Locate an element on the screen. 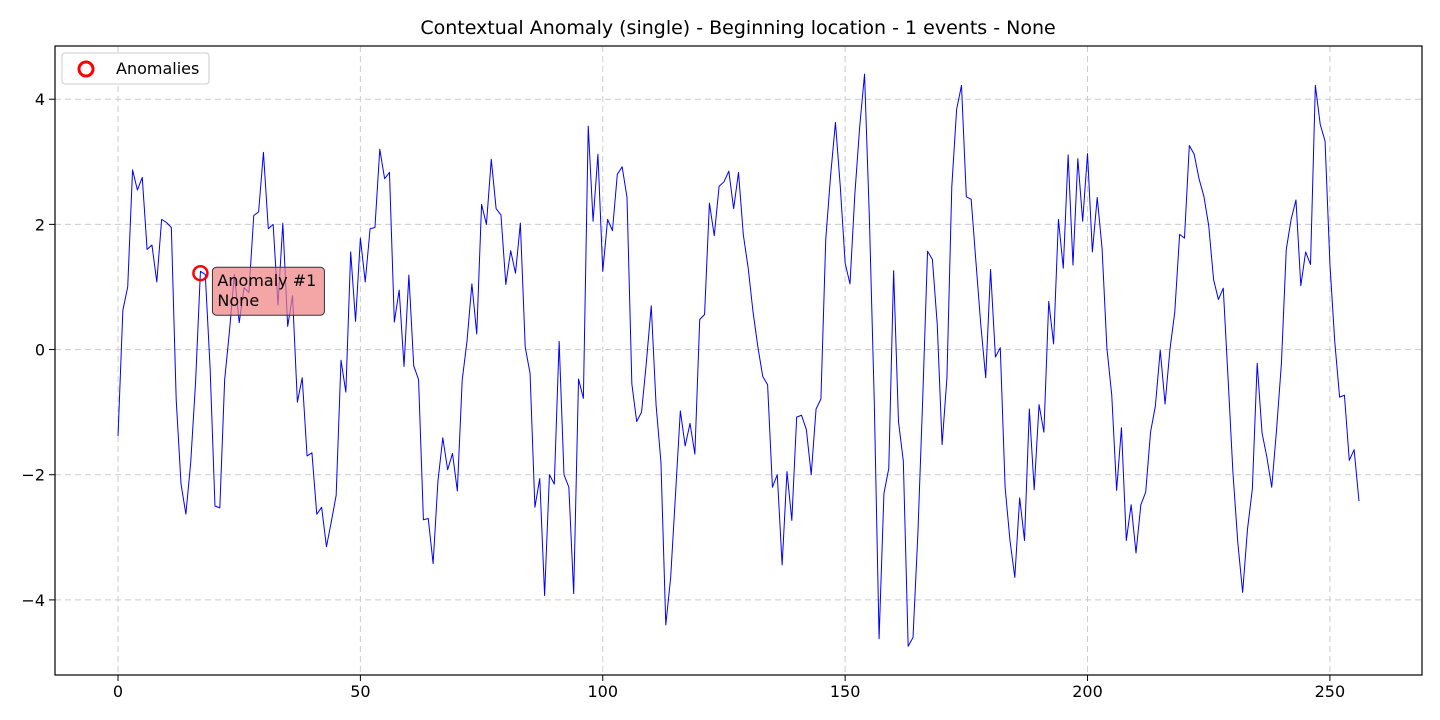 Image resolution: width=1440 pixels, height=720 pixels. legend-box is located at coordinates (135, 68).